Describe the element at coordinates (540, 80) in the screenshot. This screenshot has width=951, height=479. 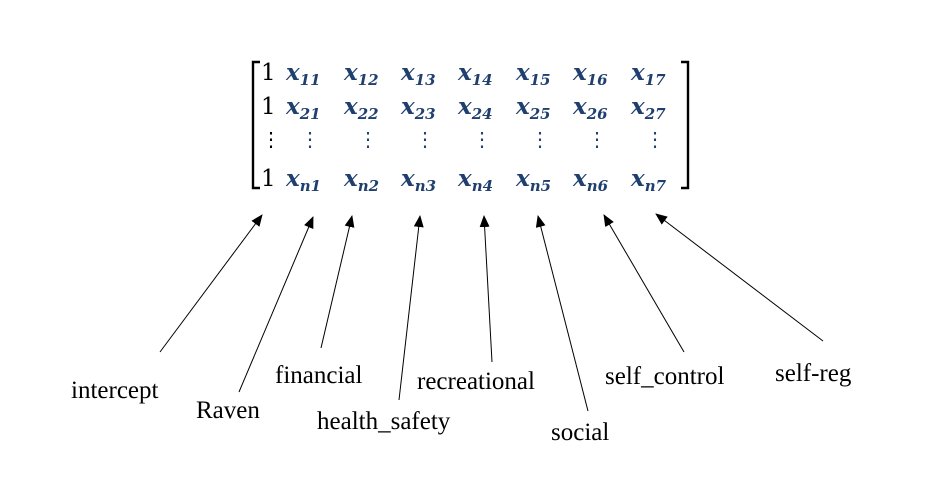
I see `matrix-cell-subscript: 15` at that location.